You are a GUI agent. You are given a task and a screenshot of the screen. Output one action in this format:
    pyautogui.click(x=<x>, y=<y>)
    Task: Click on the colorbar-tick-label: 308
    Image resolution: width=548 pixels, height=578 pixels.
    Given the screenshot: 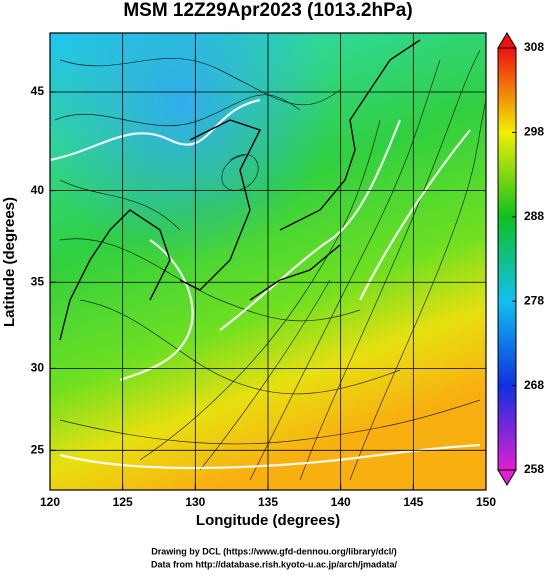 What is the action you would take?
    pyautogui.click(x=534, y=47)
    